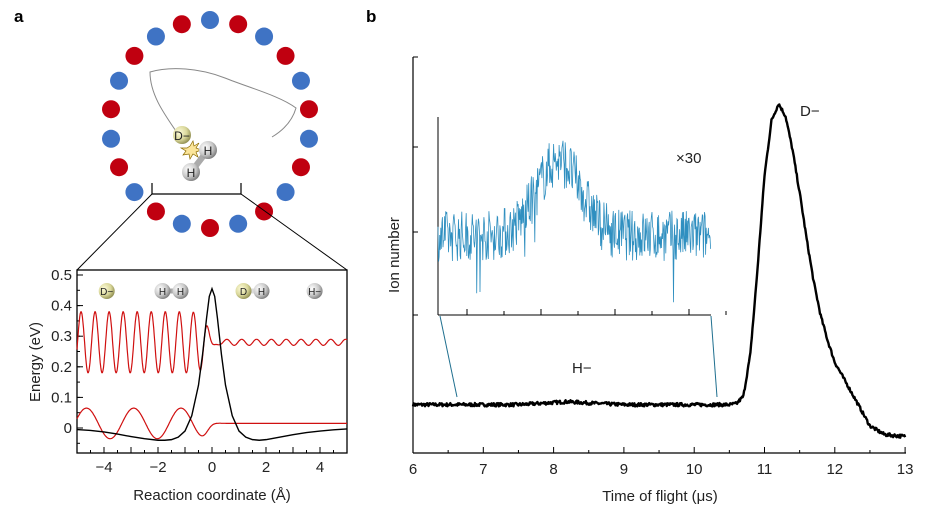  What do you see at coordinates (694, 469) in the screenshot?
I see `x-tick-label: 10` at bounding box center [694, 469].